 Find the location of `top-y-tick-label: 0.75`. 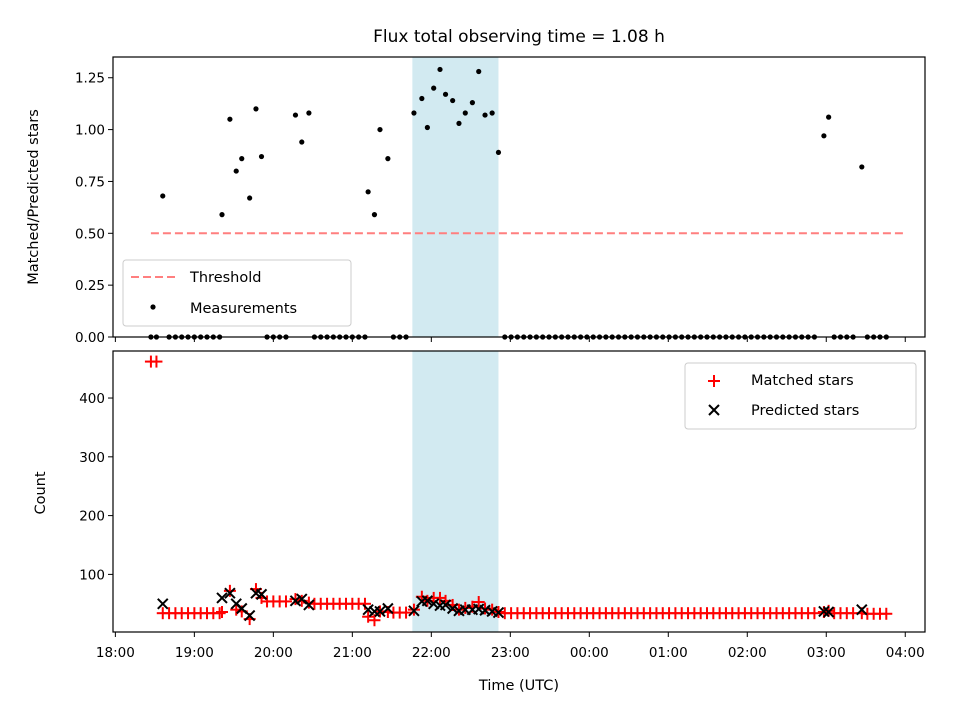

top-y-tick-label: 0.75 is located at coordinates (90, 182).